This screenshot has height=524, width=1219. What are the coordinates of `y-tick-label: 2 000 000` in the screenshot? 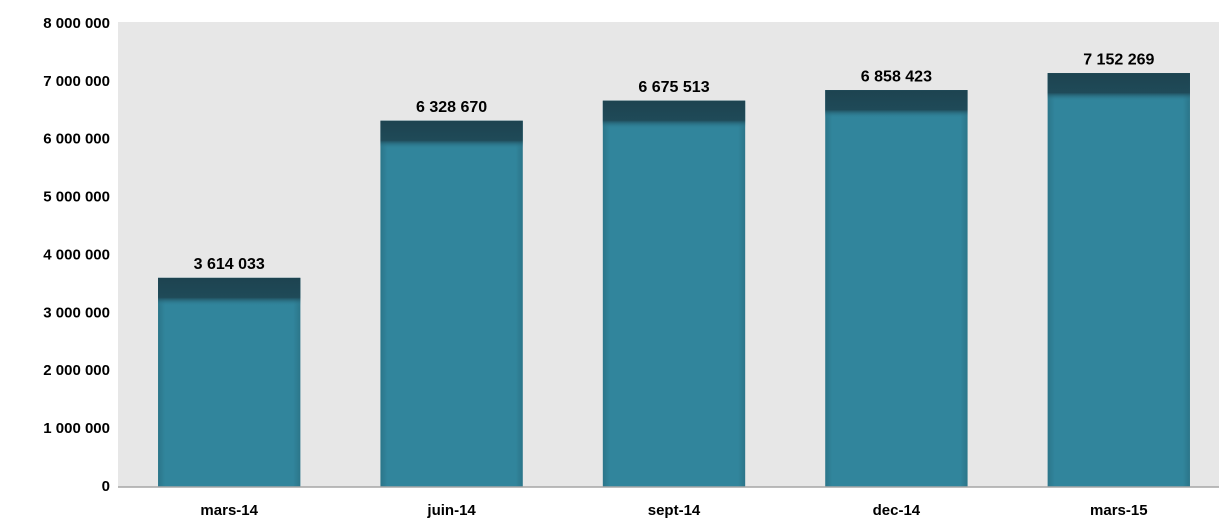 It's located at (76, 370).